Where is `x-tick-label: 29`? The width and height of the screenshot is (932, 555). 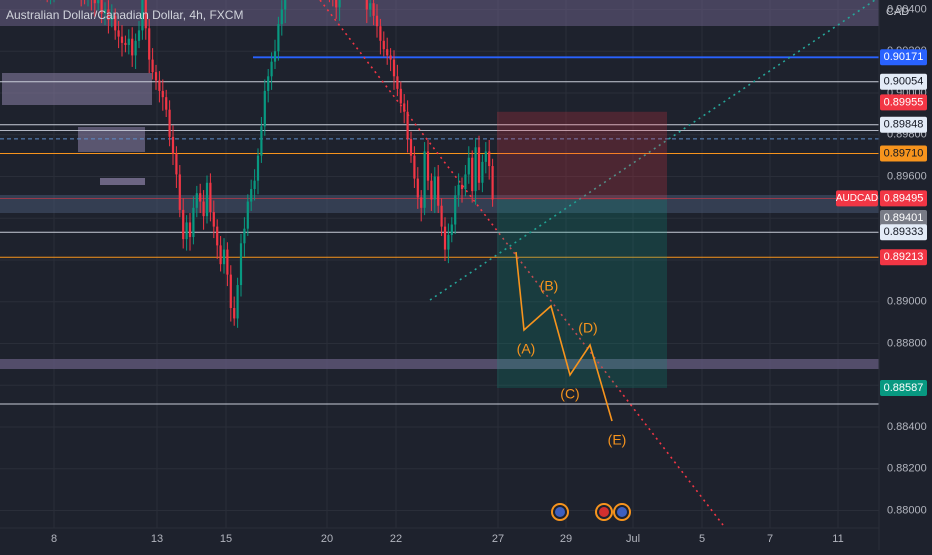
x-tick-label: 29 is located at coordinates (566, 539).